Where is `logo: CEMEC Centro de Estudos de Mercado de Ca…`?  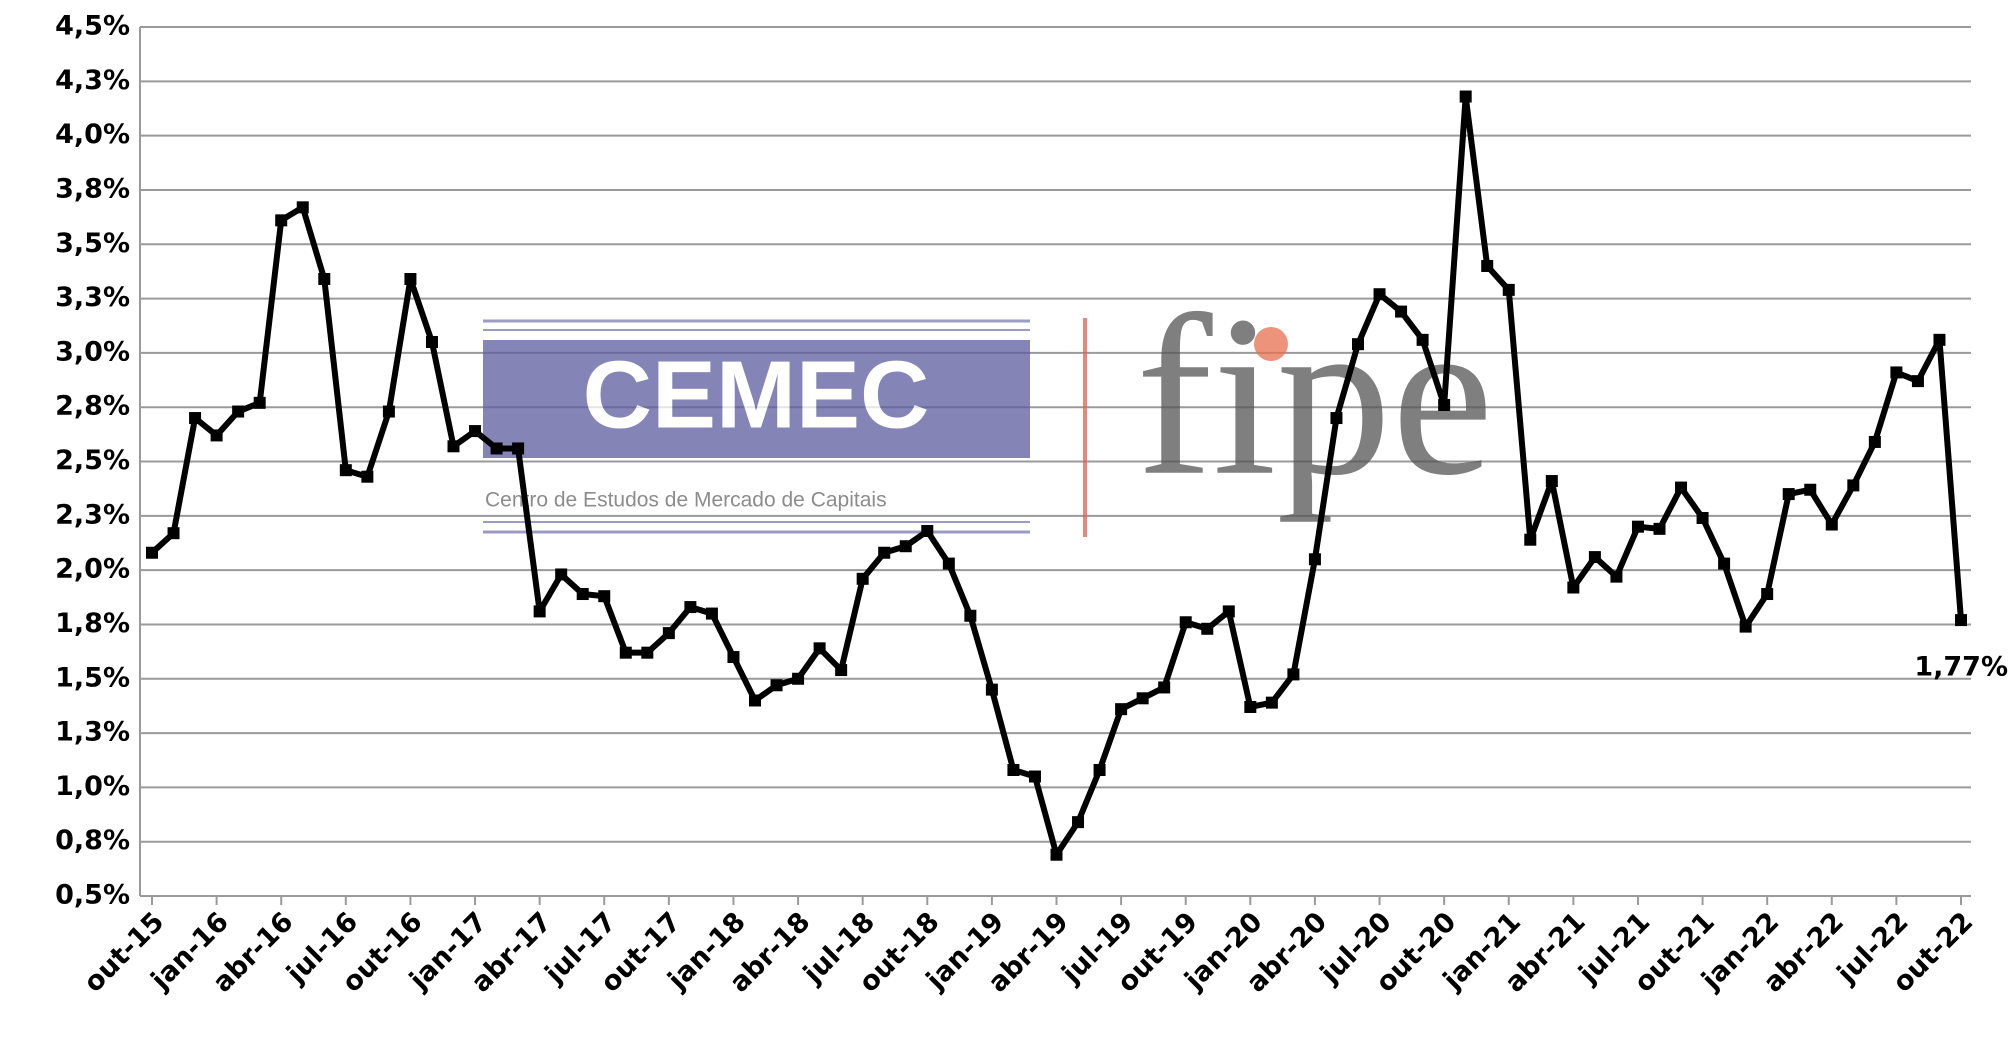
logo: CEMEC Centro de Estudos de Mercado de Ca… is located at coordinates (988, 402).